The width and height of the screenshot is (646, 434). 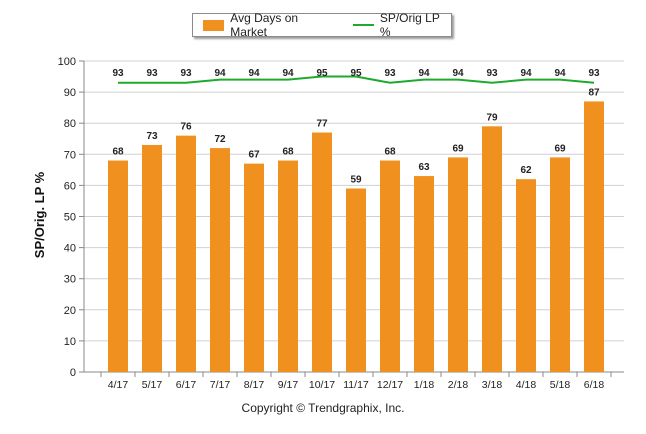 What do you see at coordinates (560, 385) in the screenshot?
I see `x-tick-label: 5/18` at bounding box center [560, 385].